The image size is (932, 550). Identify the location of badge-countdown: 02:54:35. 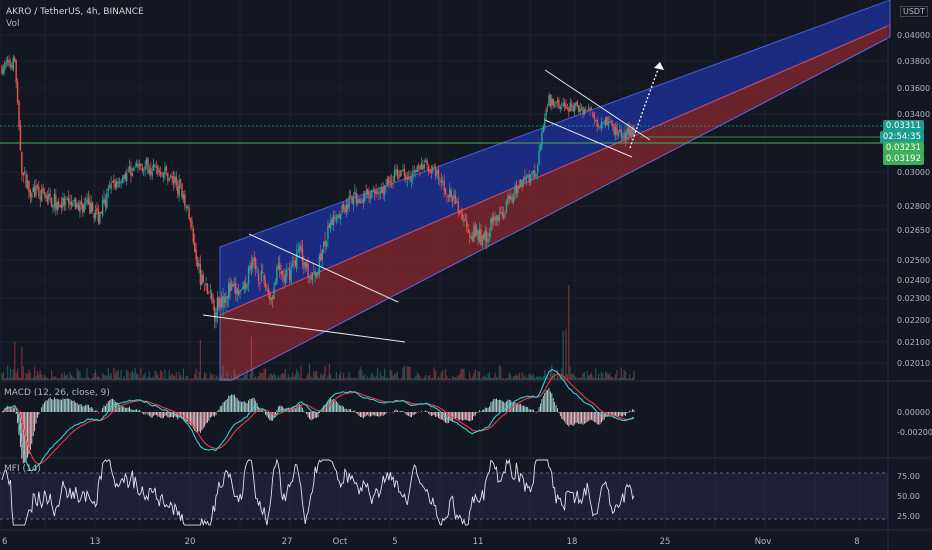
(901, 137).